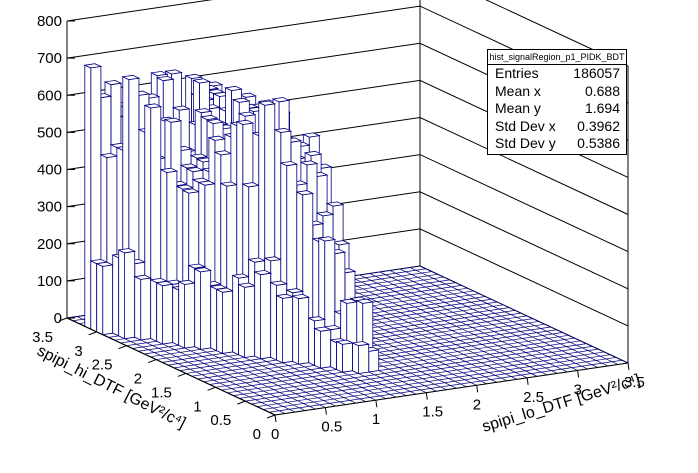 This screenshot has height=473, width=698. I want to click on stat-row: Mean x 0.688, so click(557, 92).